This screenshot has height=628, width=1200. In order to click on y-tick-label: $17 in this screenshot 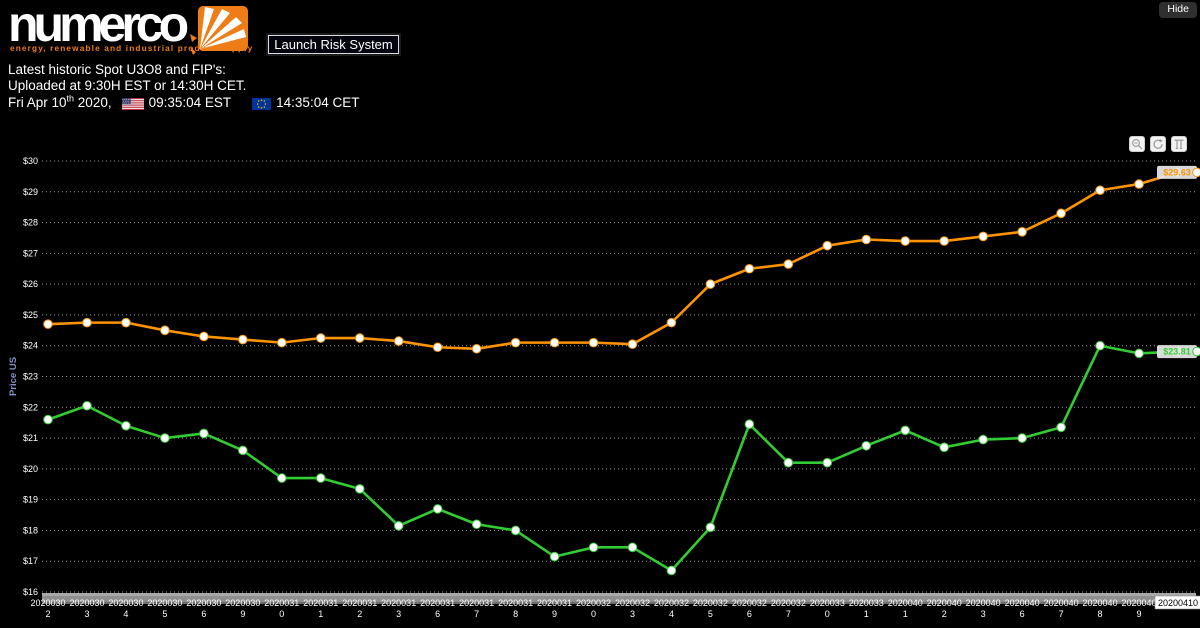, I will do `click(30, 561)`.